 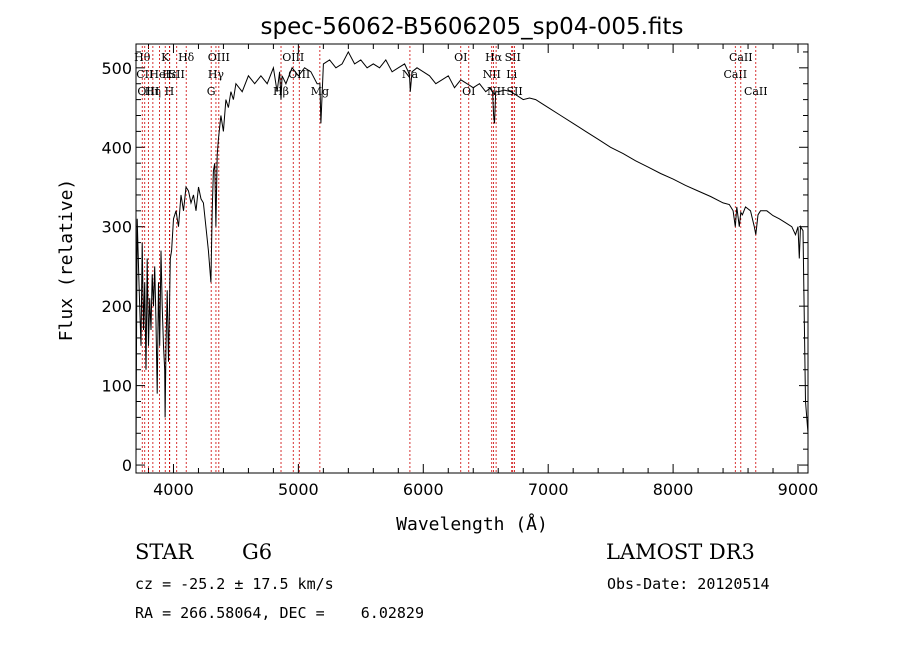 I want to click on line-label: Hθ, so click(x=142, y=57).